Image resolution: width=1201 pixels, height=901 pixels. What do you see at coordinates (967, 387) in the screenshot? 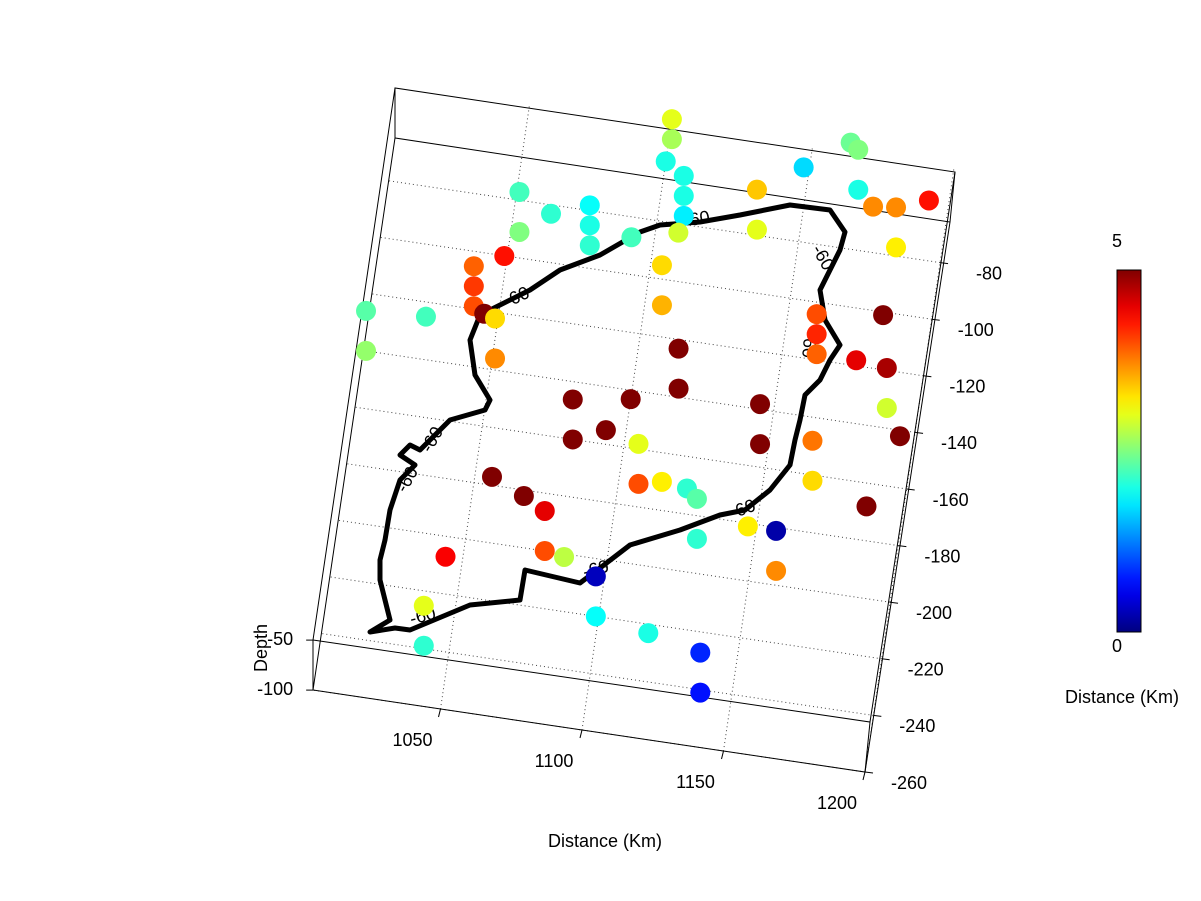
I see `y-tick-label: -120` at bounding box center [967, 387].